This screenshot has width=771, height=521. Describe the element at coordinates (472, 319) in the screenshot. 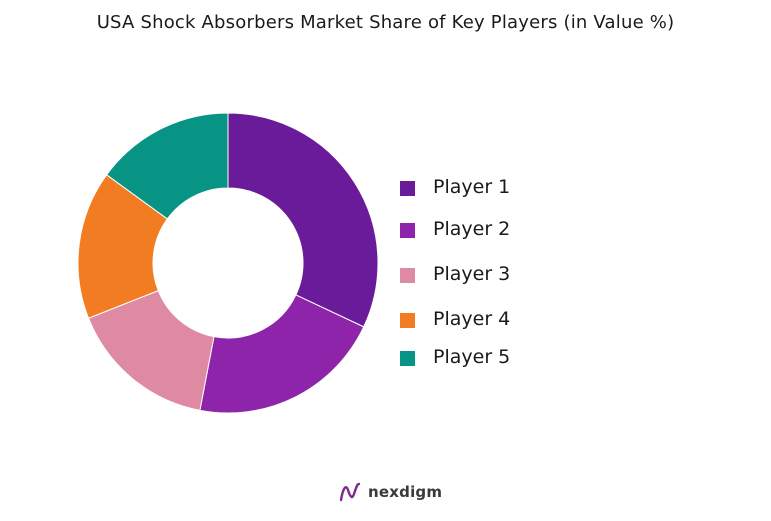

I see `legend-label: Player 4` at that location.